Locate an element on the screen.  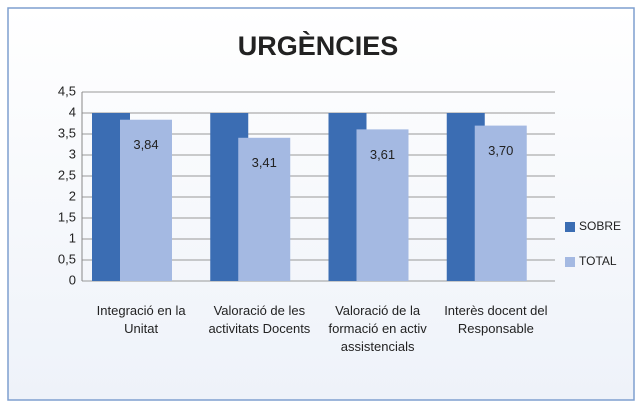
data-label: 3,41 is located at coordinates (264, 162).